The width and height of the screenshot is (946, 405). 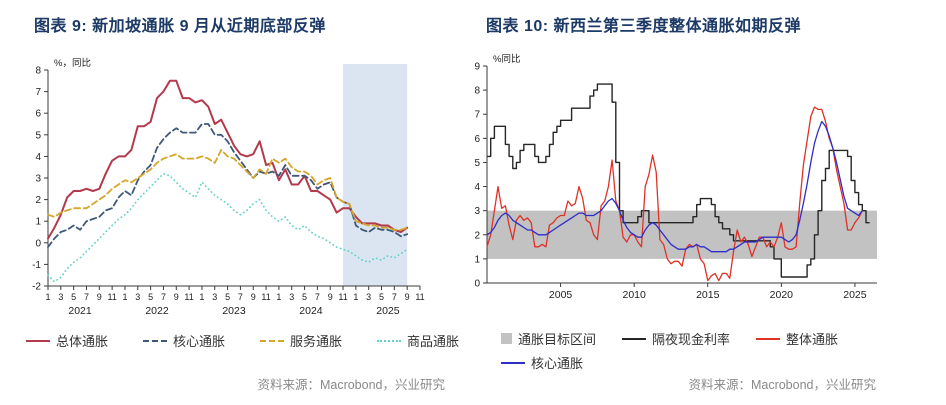 I want to click on svg-text: %同比, so click(x=506, y=59).